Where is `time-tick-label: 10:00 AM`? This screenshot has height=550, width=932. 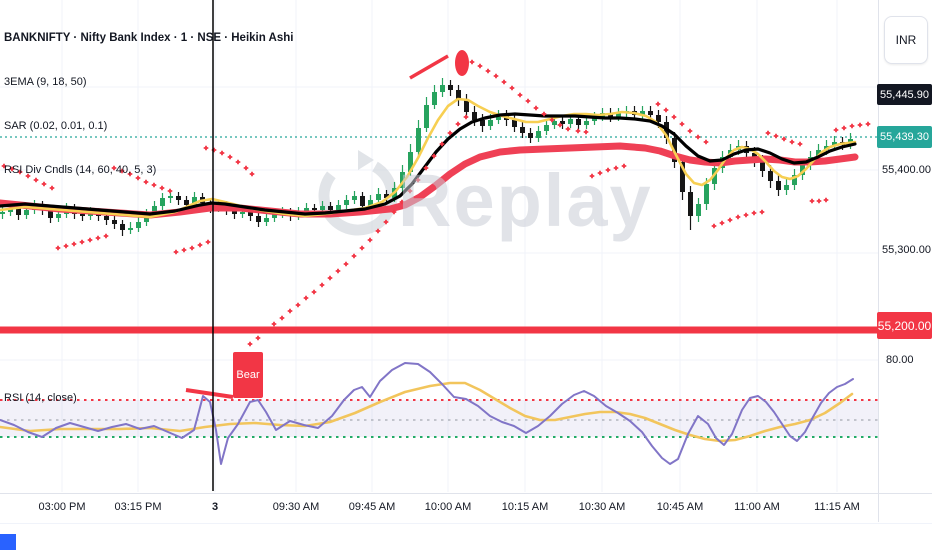 time-tick-label: 10:00 AM is located at coordinates (448, 507).